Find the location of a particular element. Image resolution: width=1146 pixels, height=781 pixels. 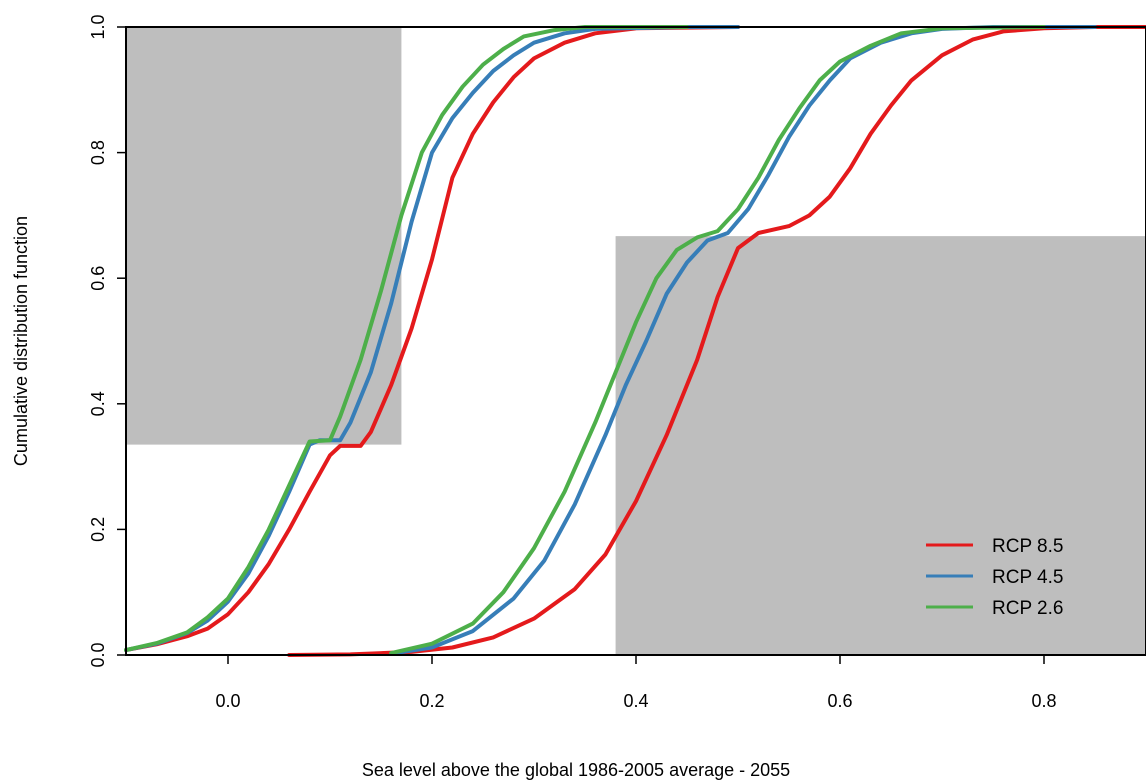

x-tick-label: 0.2 is located at coordinates (431, 701).